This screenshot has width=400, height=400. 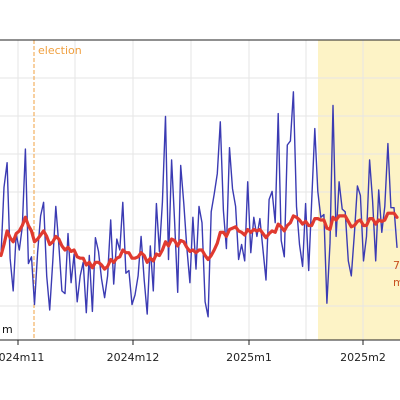 I want to click on partial-label-left: m, so click(x=7, y=329).